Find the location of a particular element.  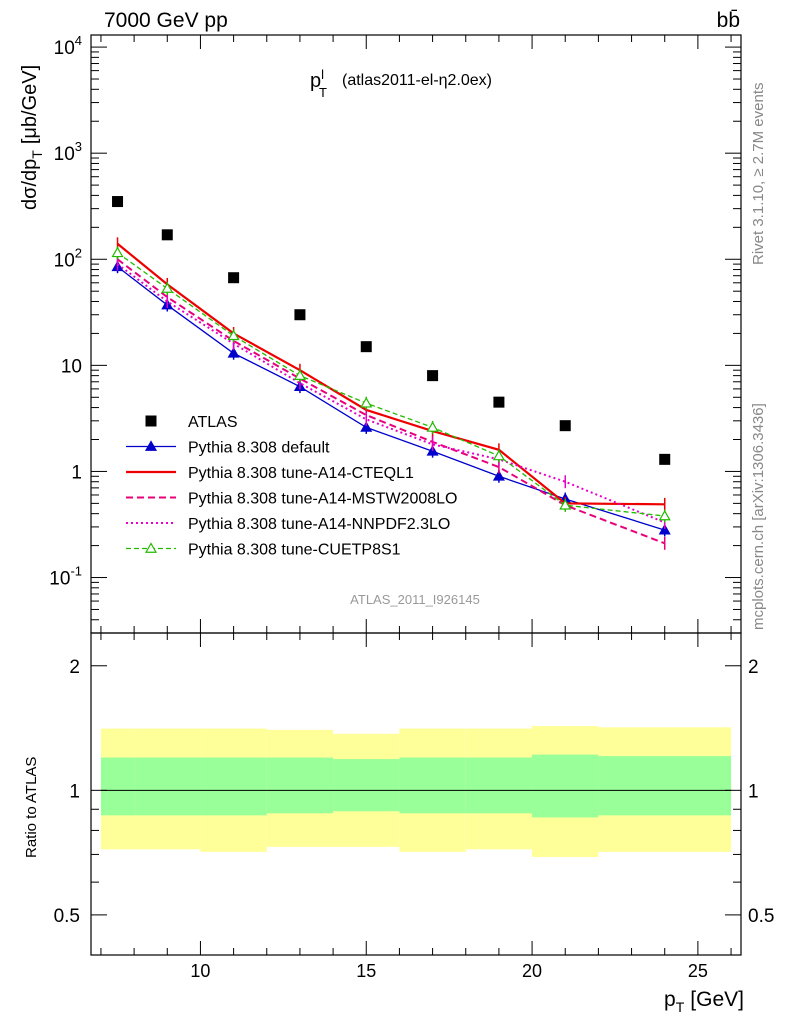

y-tick-label: 10⁴ is located at coordinates (68, 46).